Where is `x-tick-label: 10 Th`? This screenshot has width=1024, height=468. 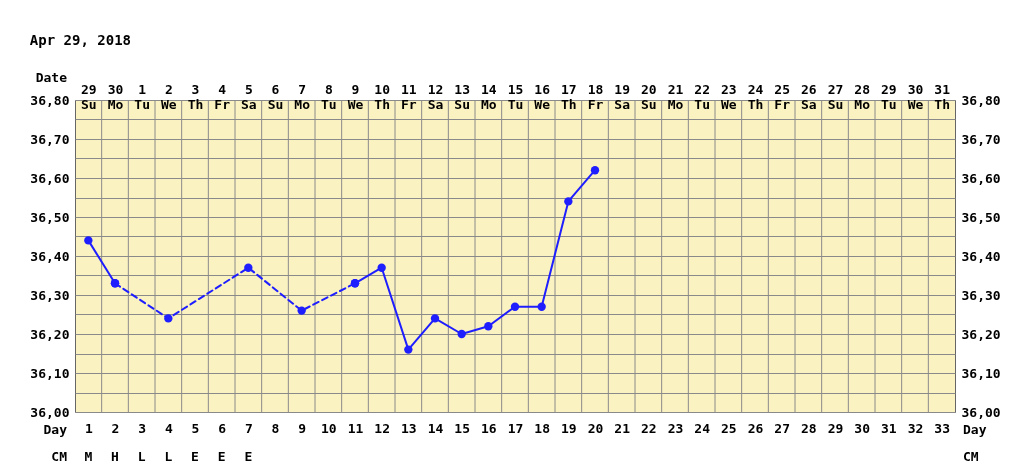 x-tick-label: 10 Th is located at coordinates (382, 96).